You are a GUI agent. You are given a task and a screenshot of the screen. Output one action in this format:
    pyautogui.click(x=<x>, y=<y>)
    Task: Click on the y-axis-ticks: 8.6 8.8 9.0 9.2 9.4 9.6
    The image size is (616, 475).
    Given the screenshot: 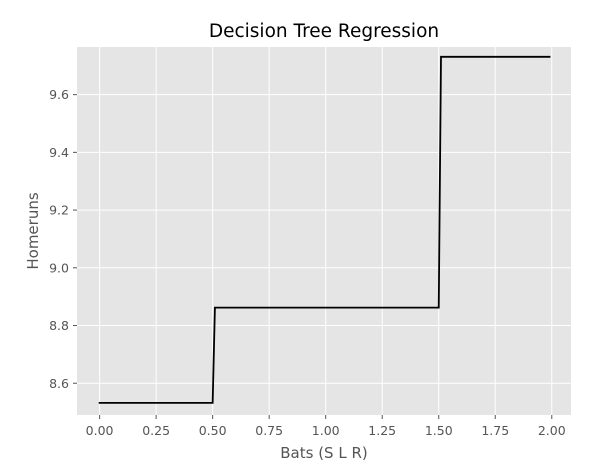 What is the action you would take?
    pyautogui.click(x=63, y=239)
    